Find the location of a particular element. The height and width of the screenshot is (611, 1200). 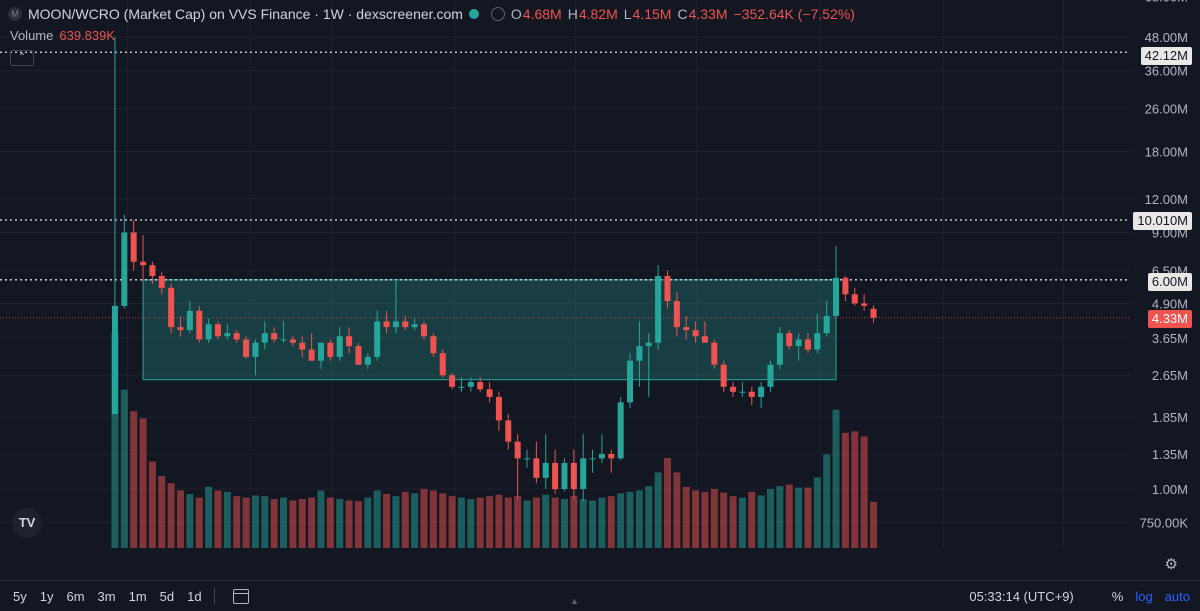

y-tick-label: 1.85M is located at coordinates (1170, 417).